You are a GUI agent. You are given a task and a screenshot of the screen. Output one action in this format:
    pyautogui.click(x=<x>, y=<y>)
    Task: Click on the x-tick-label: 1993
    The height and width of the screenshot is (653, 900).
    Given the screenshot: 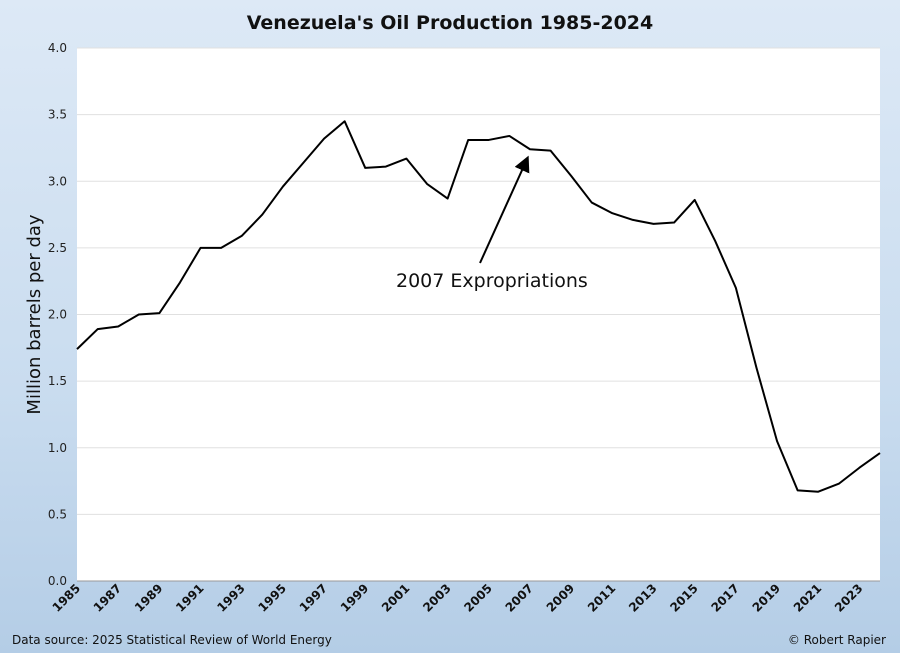 What is the action you would take?
    pyautogui.click(x=231, y=598)
    